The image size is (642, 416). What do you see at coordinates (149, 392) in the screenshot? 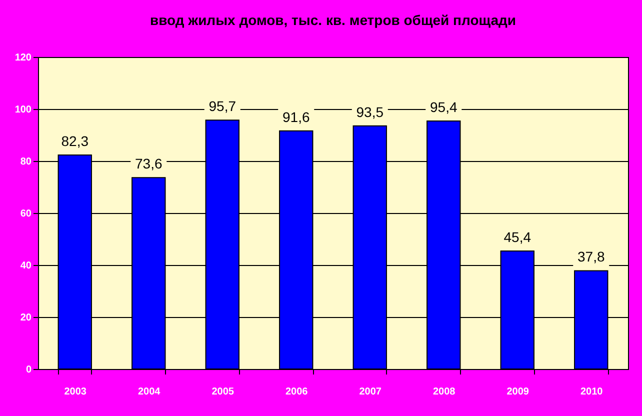
I see `x-tick-label: 2004` at bounding box center [149, 392].